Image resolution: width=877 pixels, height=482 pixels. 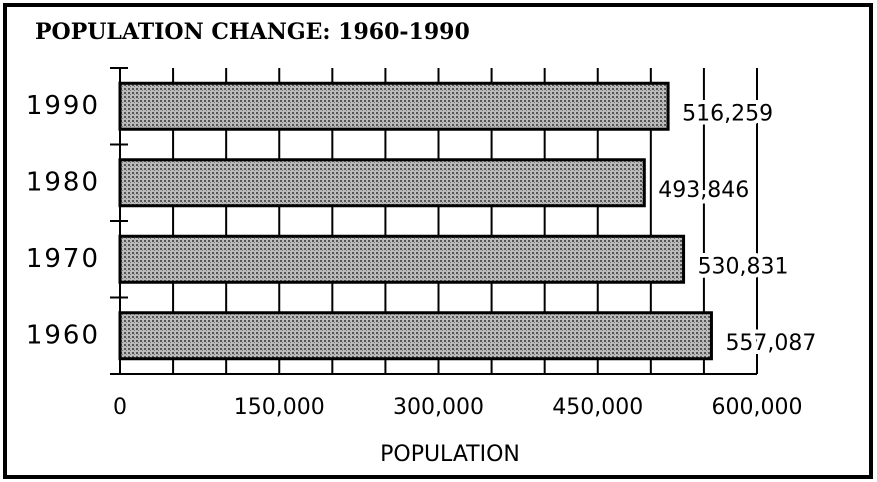 What do you see at coordinates (438, 407) in the screenshot?
I see `x-tick-label: 300,000` at bounding box center [438, 407].